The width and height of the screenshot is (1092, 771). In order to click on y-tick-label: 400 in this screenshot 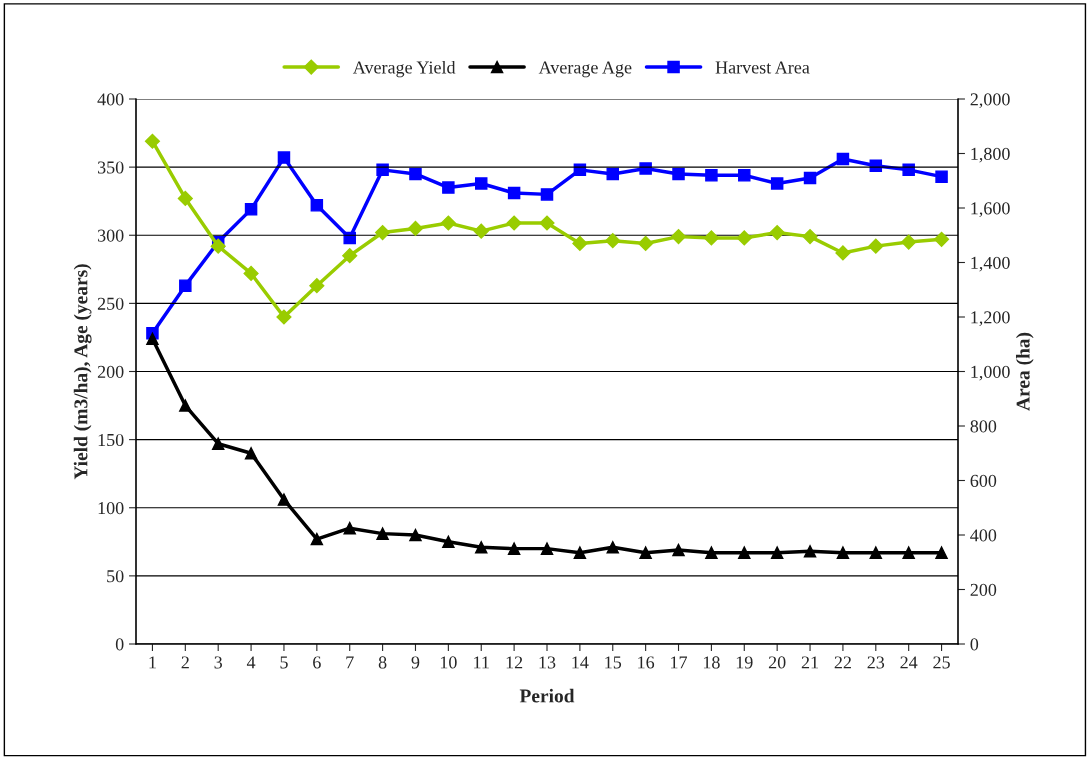, I will do `click(110, 99)`.